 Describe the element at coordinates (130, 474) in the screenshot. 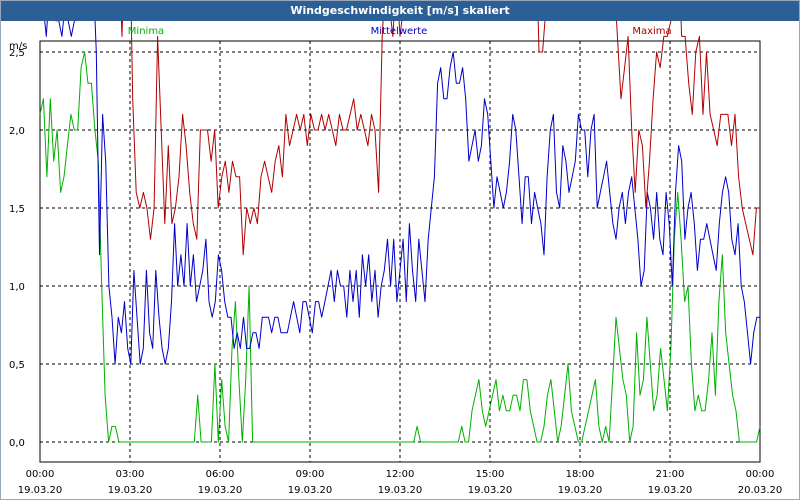

I see `x-tick-time-label: 03:00` at that location.